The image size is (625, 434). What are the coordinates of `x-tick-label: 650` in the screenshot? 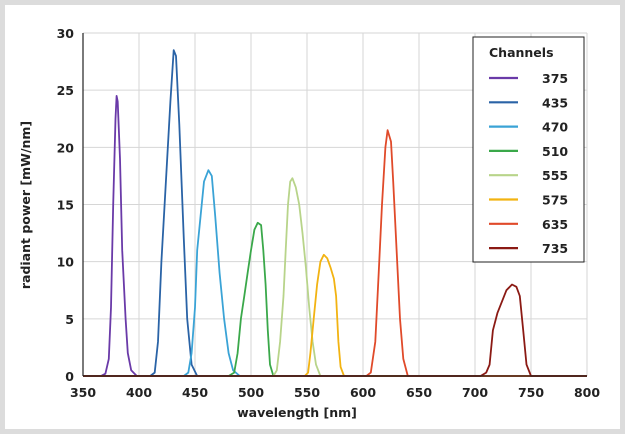 It's located at (419, 392).